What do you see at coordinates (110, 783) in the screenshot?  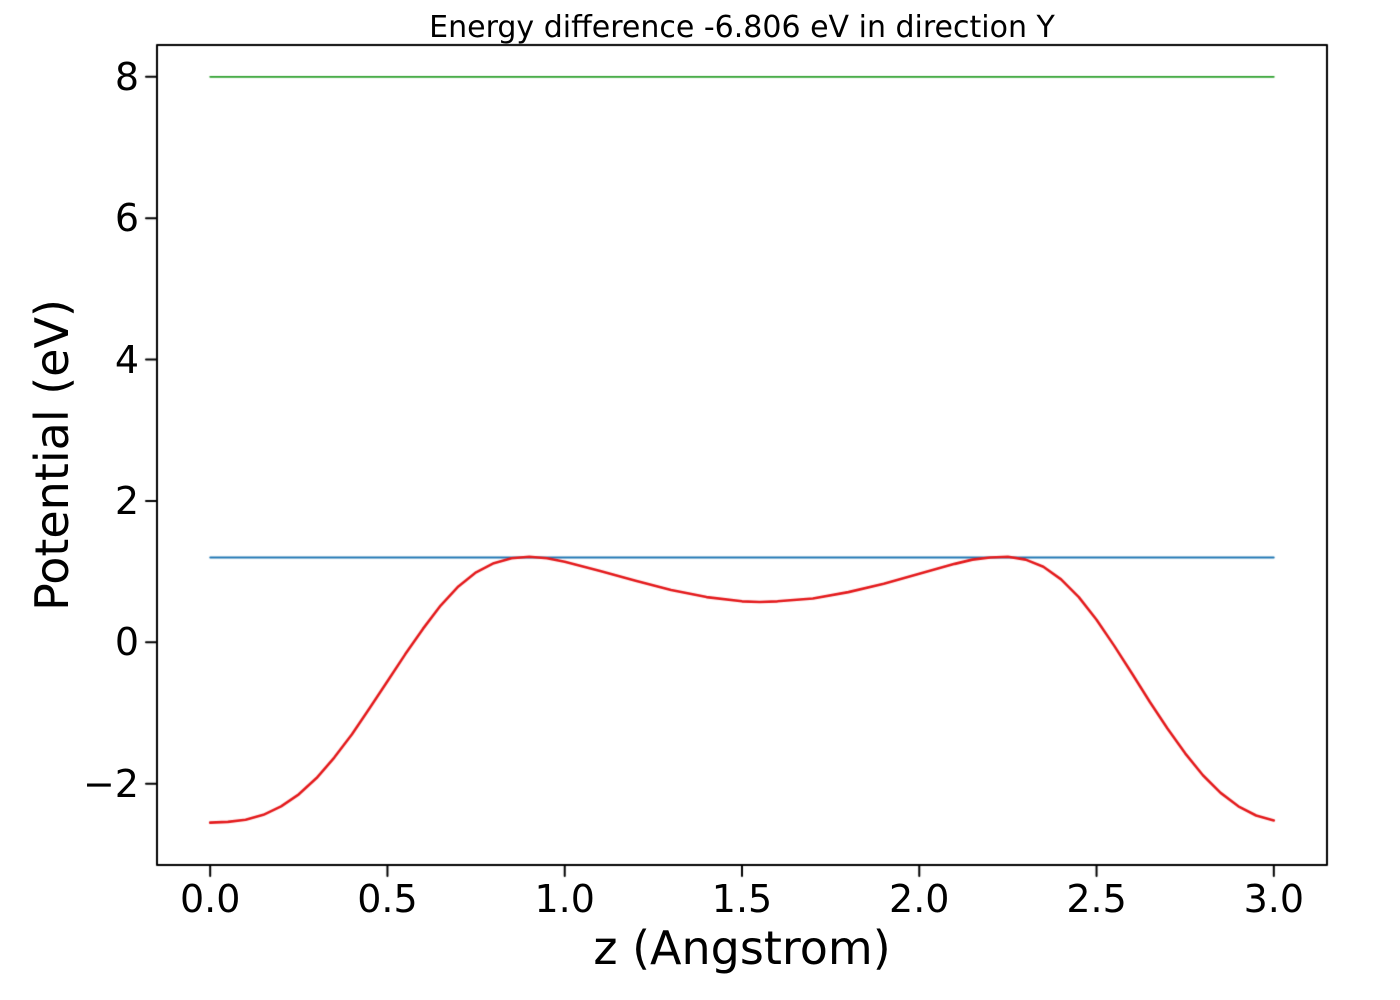 I see `y-tick-label: −2` at bounding box center [110, 783].